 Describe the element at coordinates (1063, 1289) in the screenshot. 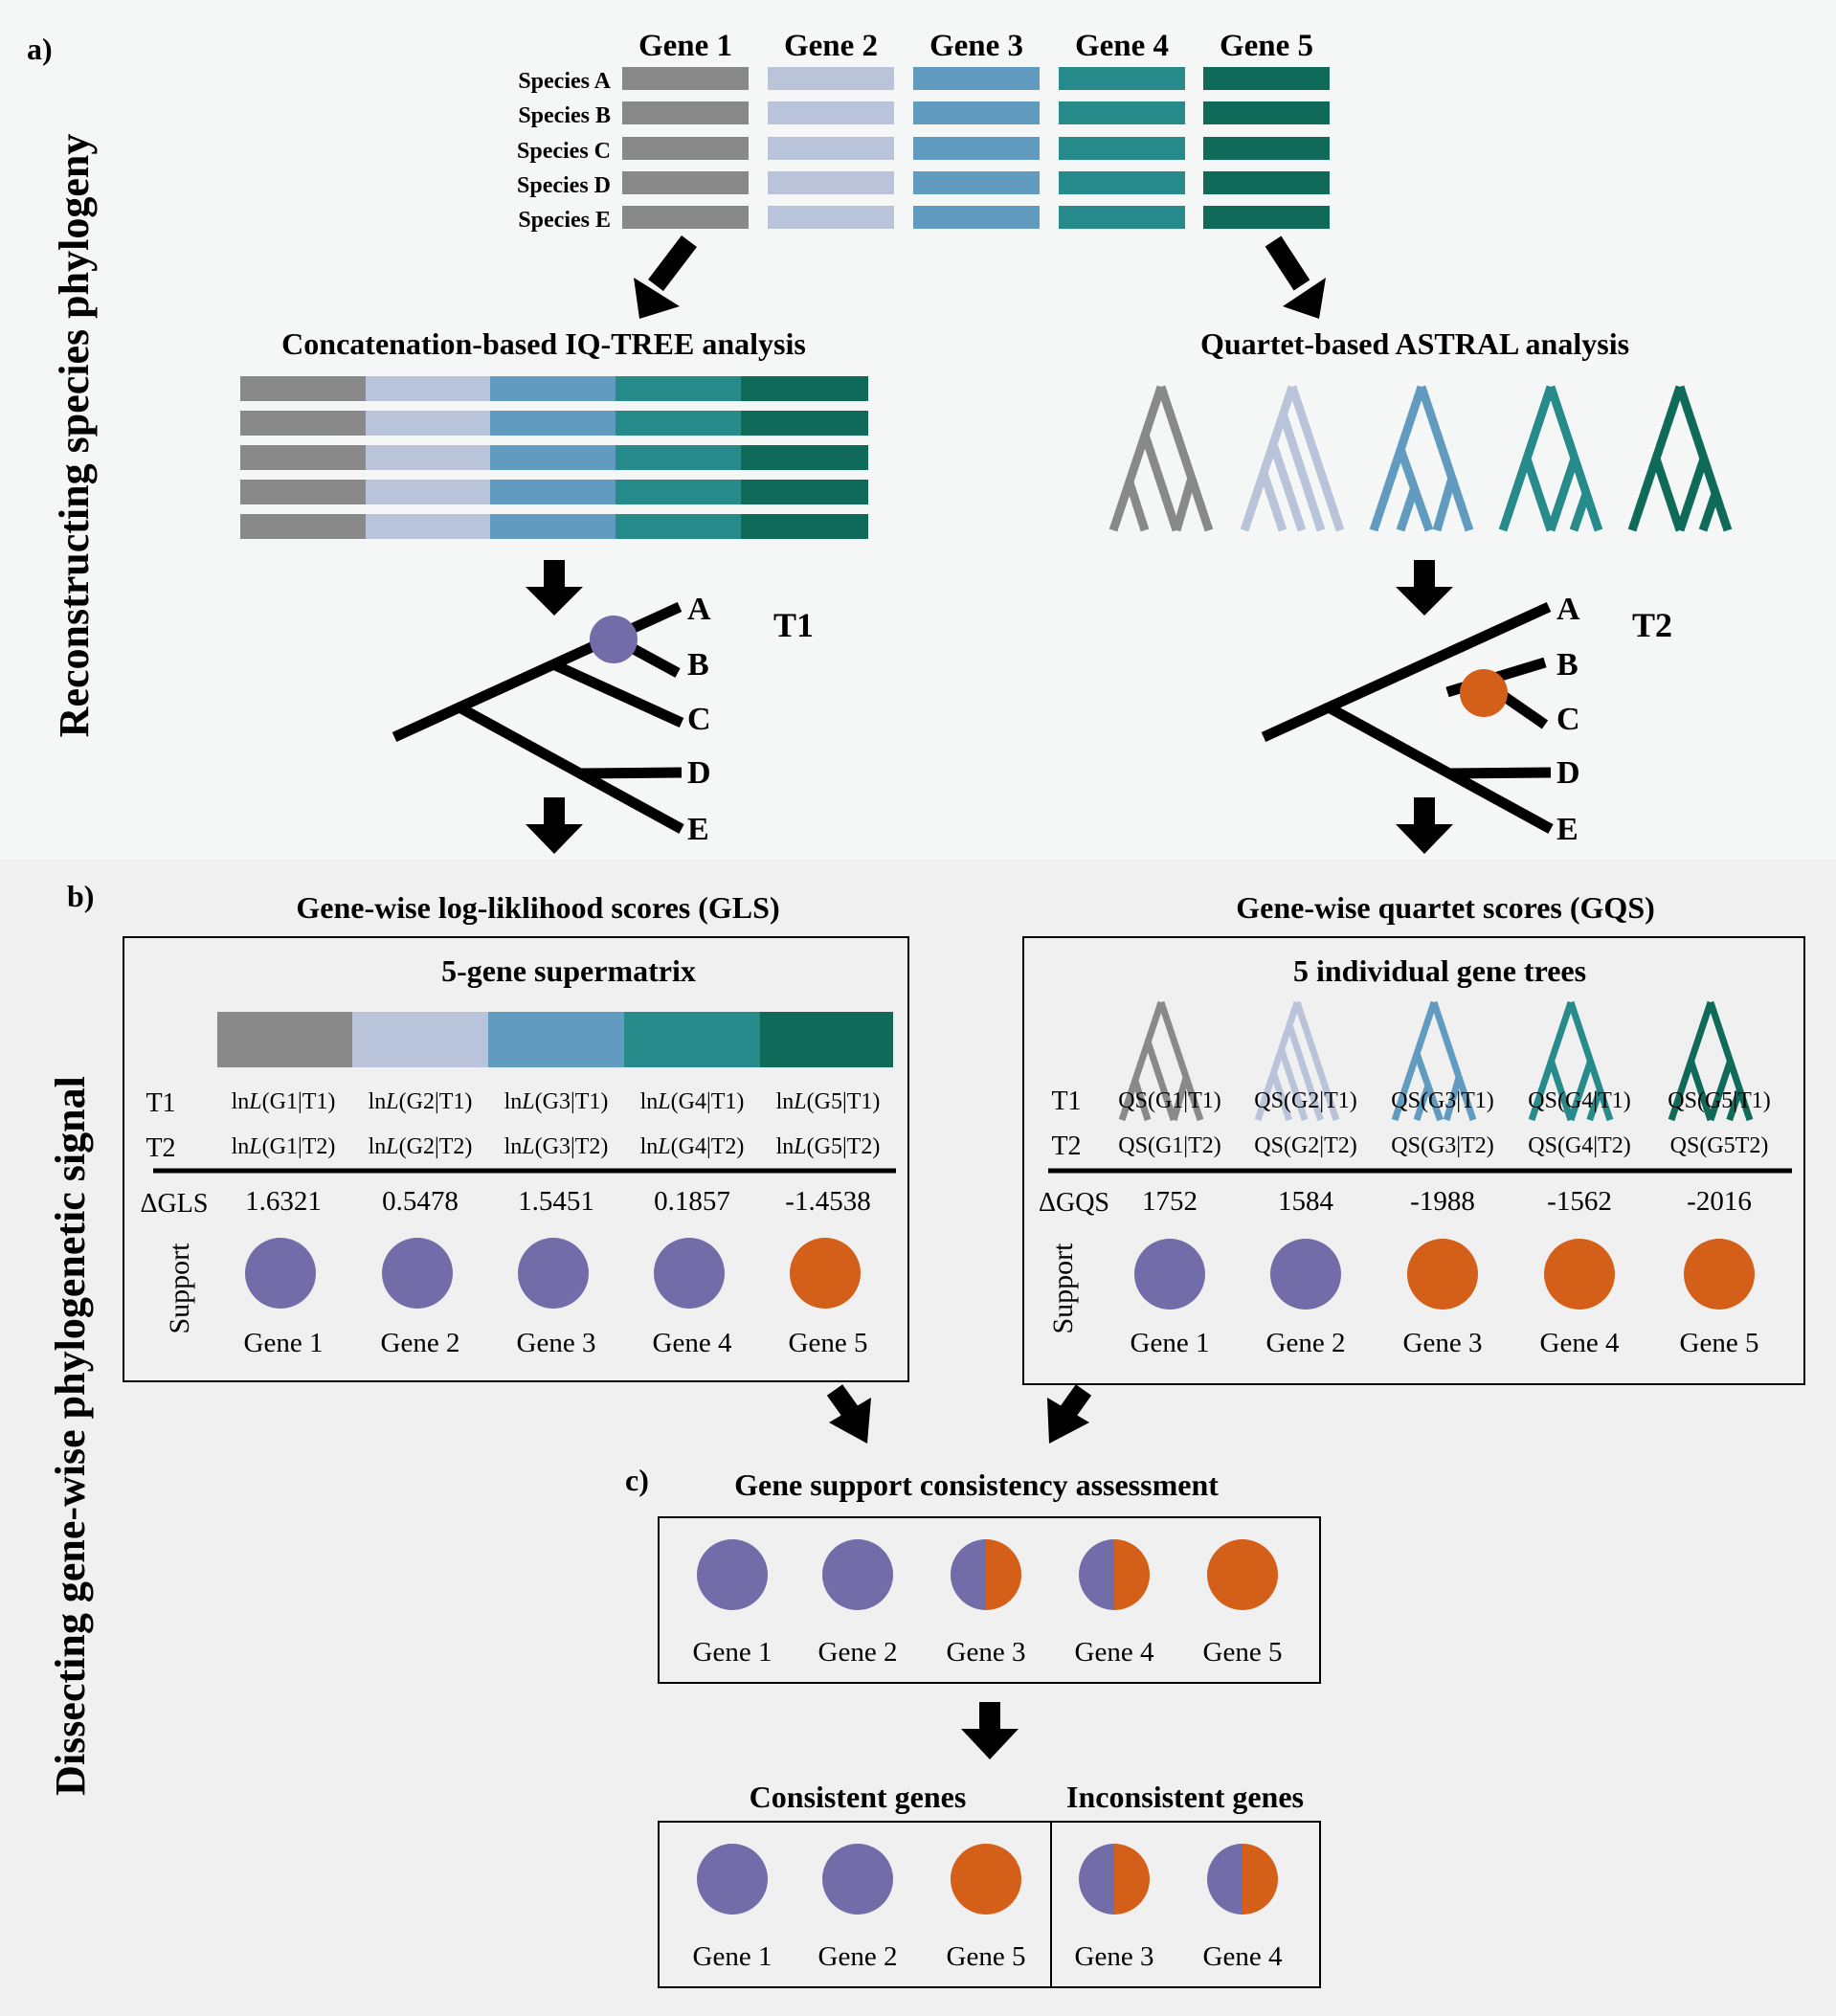

I see `gqs-support-label: Support` at that location.